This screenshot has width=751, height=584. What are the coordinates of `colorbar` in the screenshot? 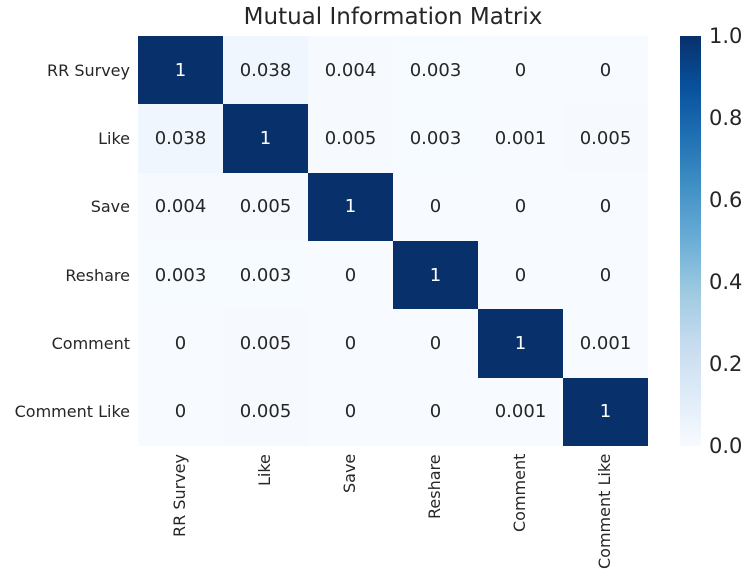 It's located at (690, 241).